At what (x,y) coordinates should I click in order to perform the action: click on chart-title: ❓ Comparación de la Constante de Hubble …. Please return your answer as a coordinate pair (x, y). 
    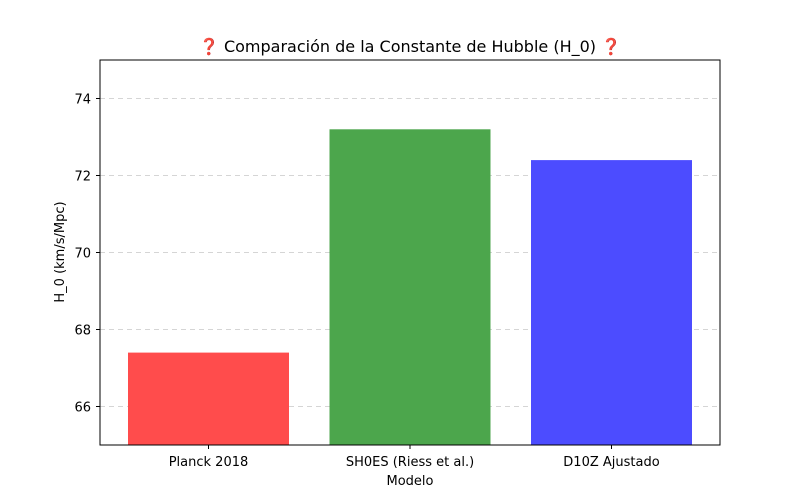
    Looking at the image, I should click on (410, 47).